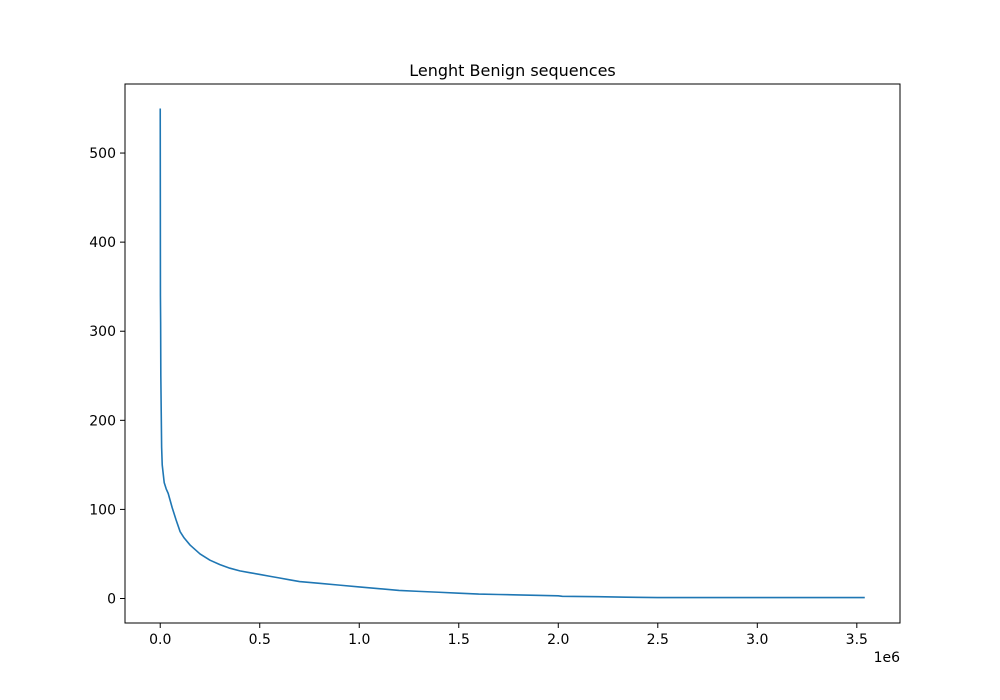 The width and height of the screenshot is (1000, 700). Describe the element at coordinates (512, 70) in the screenshot. I see `chart-title: Lenght Benign sequences` at that location.